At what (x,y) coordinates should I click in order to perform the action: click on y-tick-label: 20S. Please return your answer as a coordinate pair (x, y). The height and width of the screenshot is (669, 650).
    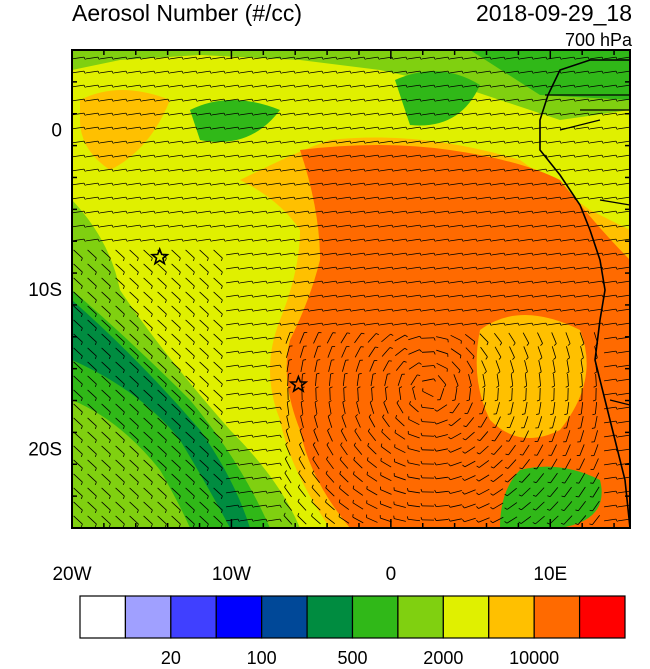
    Looking at the image, I should click on (45, 449).